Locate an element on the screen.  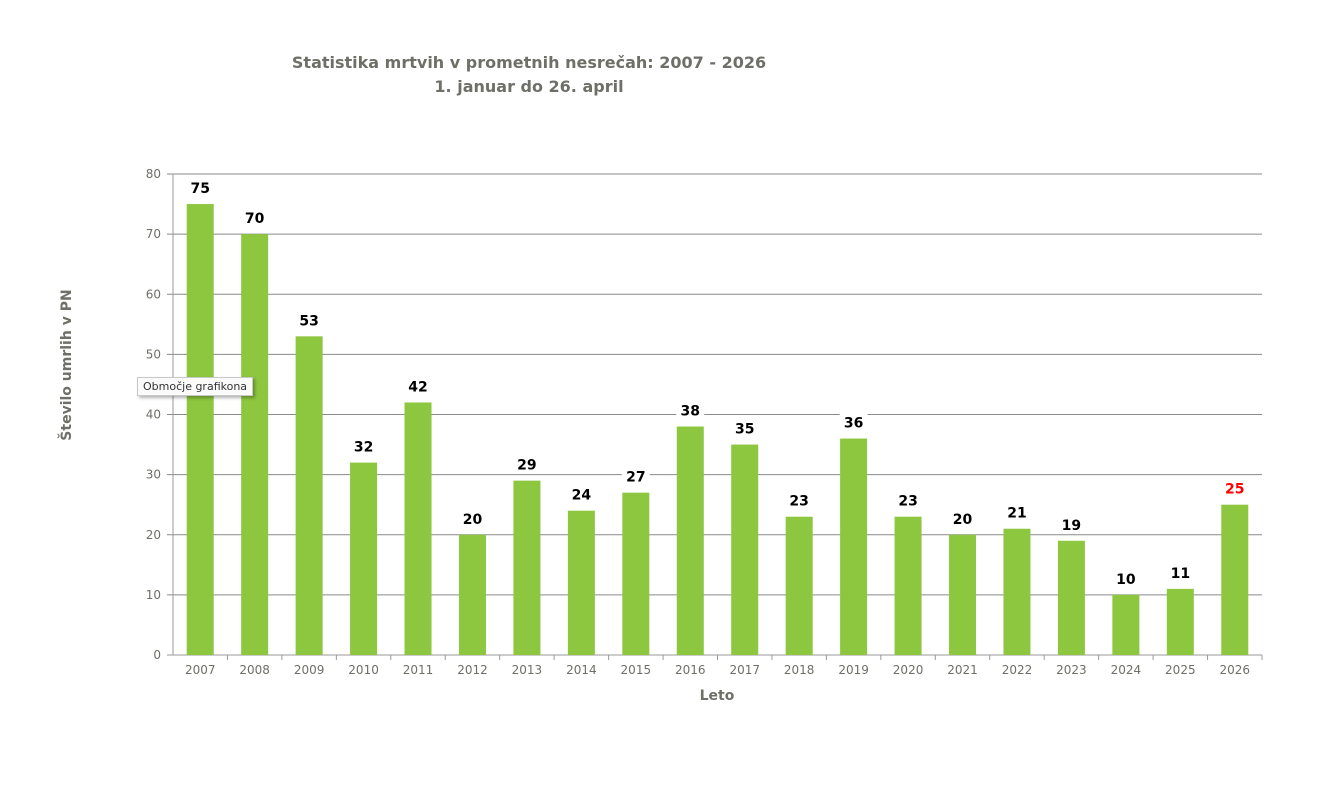
x-tick-label: 2007 is located at coordinates (200, 670).